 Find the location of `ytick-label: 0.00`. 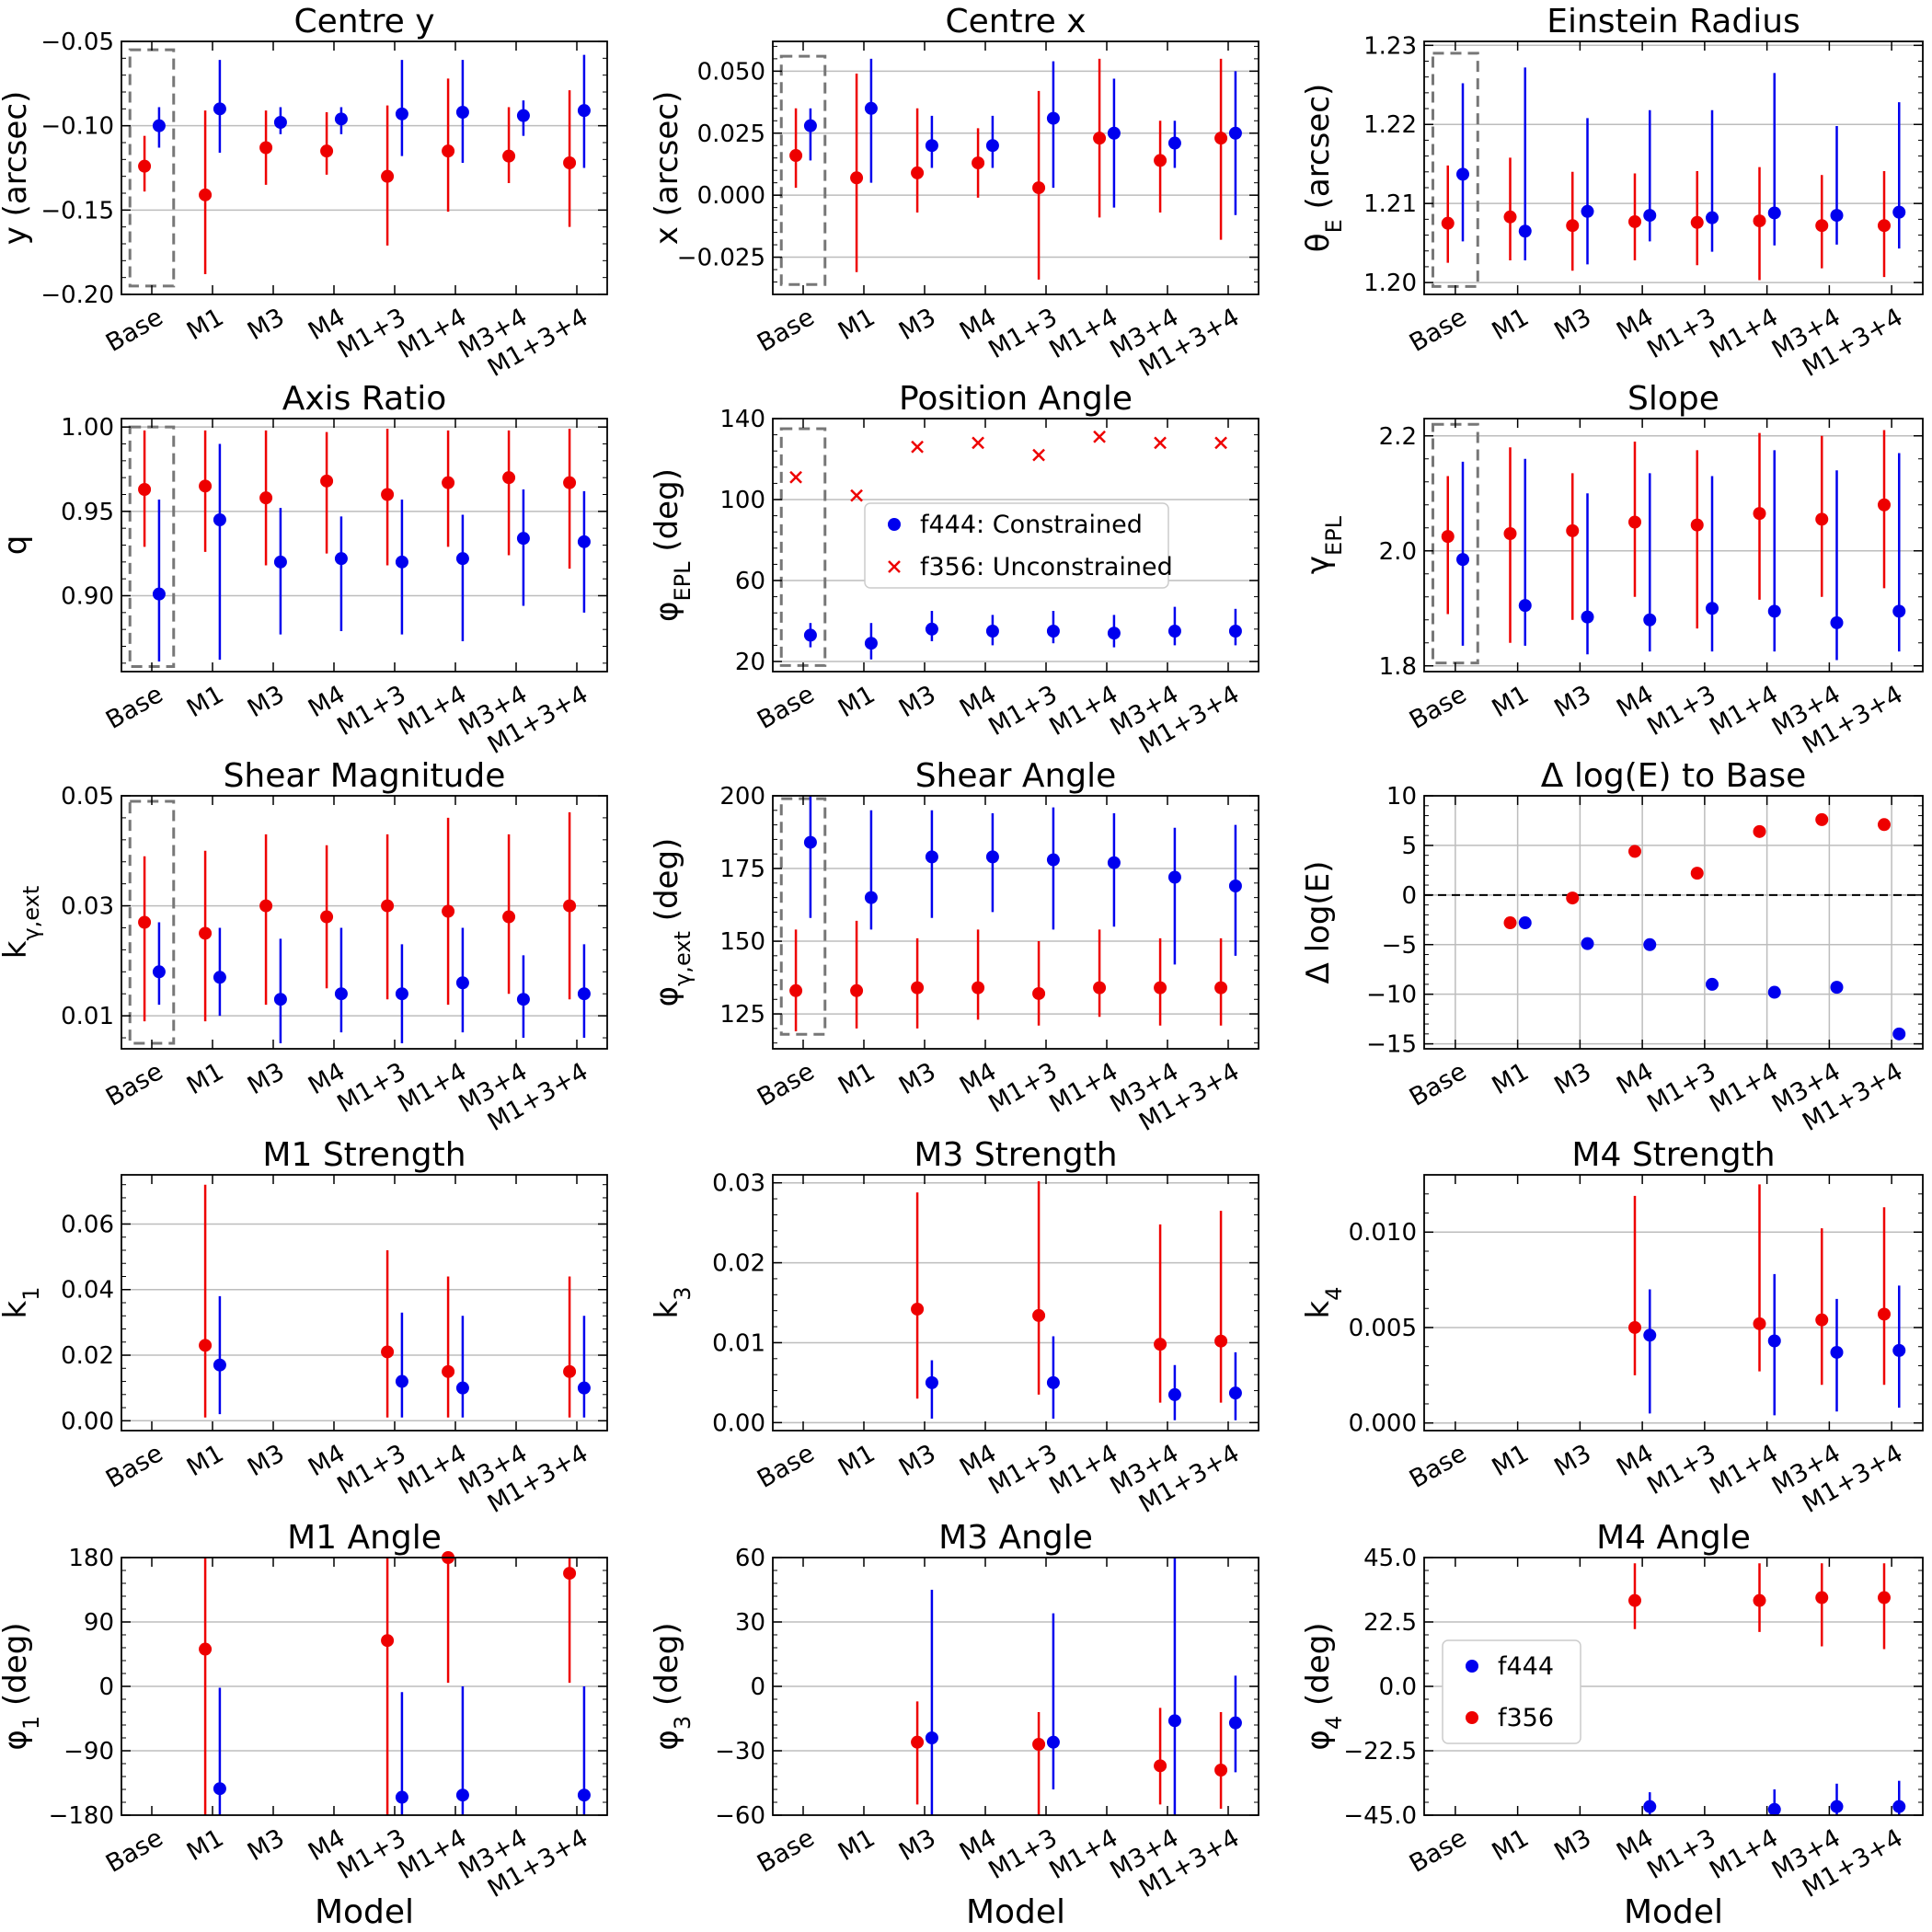

ytick-label: 0.00 is located at coordinates (738, 1423).